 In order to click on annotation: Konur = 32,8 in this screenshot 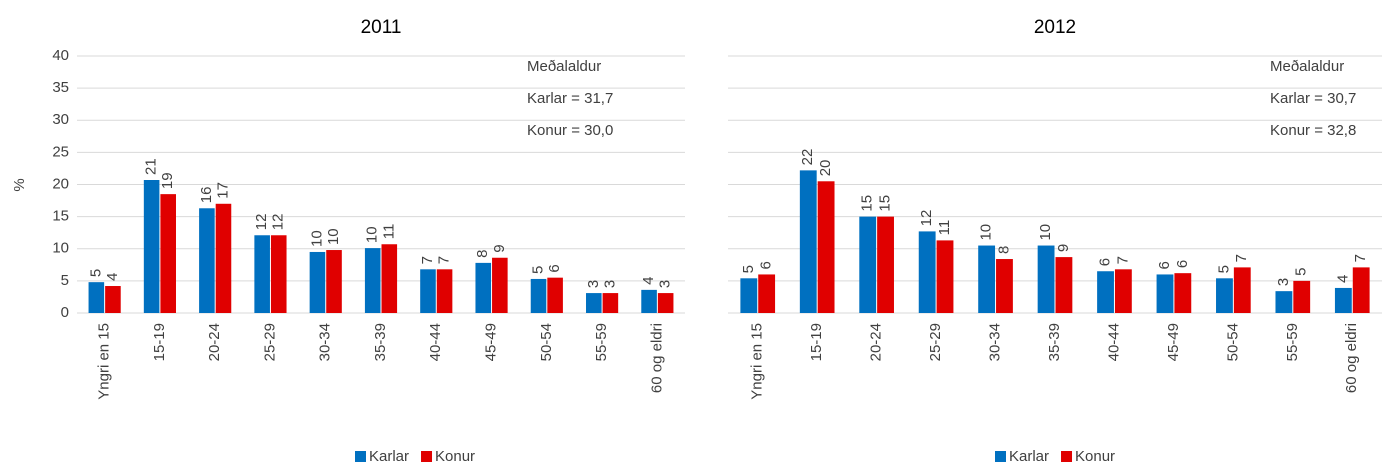, I will do `click(1313, 130)`.